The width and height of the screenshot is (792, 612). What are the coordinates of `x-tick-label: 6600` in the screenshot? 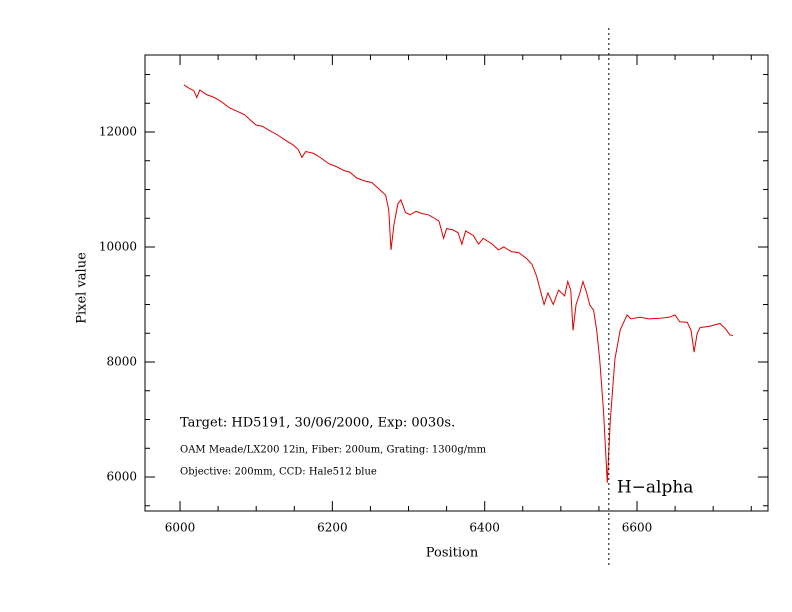 It's located at (637, 528).